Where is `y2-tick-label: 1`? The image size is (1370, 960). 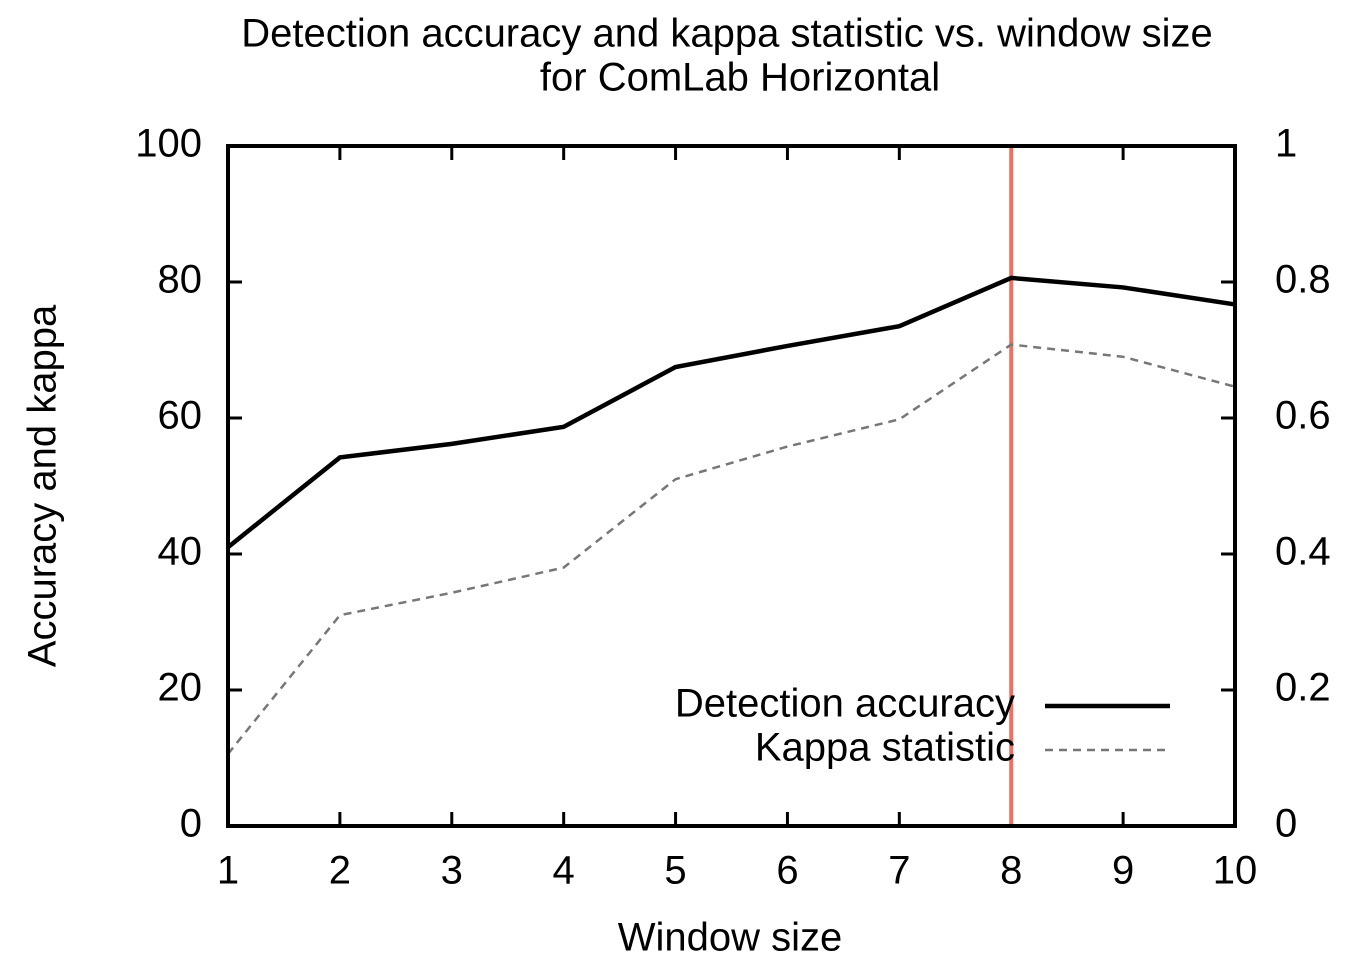
y2-tick-label: 1 is located at coordinates (1286, 144).